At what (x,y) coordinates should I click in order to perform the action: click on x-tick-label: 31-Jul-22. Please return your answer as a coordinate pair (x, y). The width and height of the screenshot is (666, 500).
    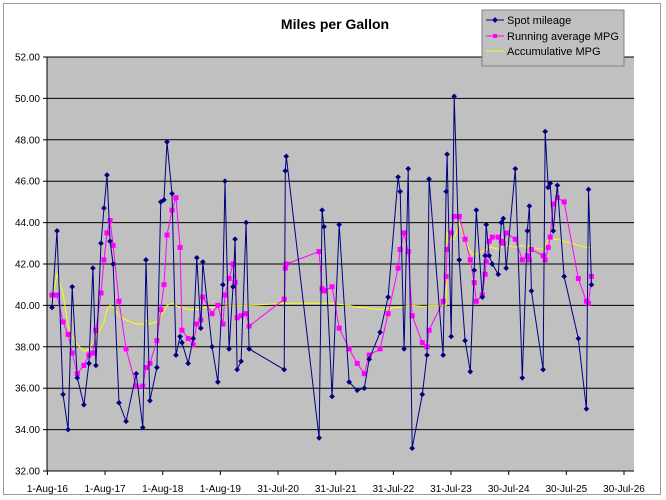
    Looking at the image, I should click on (394, 489).